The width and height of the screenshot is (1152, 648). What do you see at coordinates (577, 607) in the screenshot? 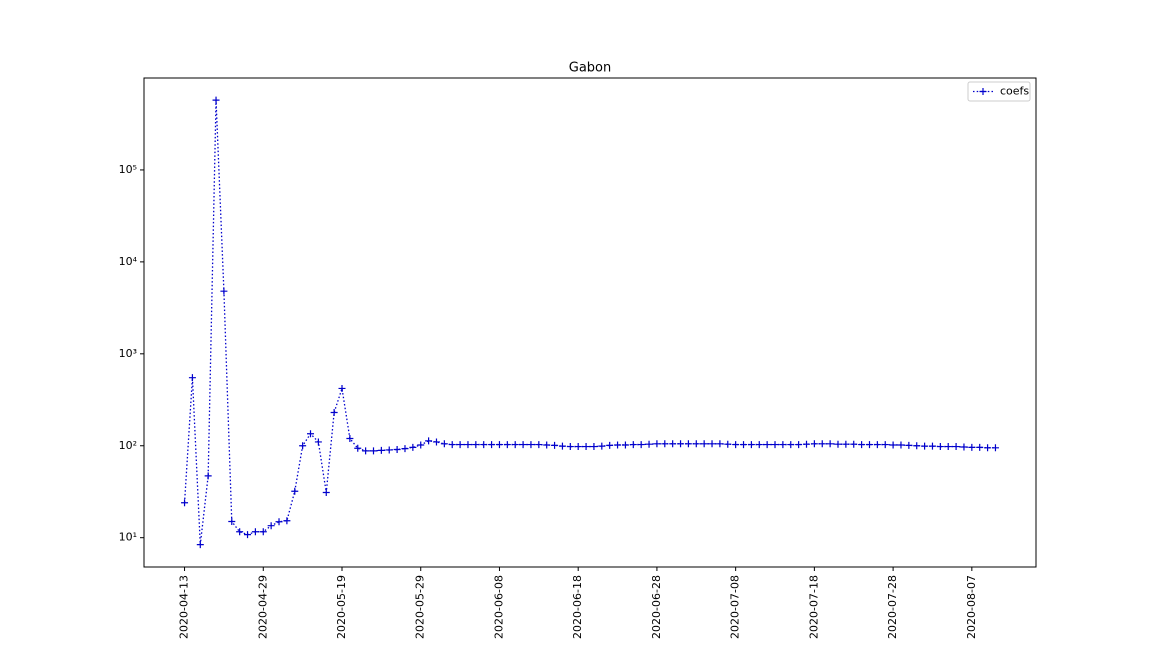
I see `x-tick-label: 2020-06-18` at bounding box center [577, 607].